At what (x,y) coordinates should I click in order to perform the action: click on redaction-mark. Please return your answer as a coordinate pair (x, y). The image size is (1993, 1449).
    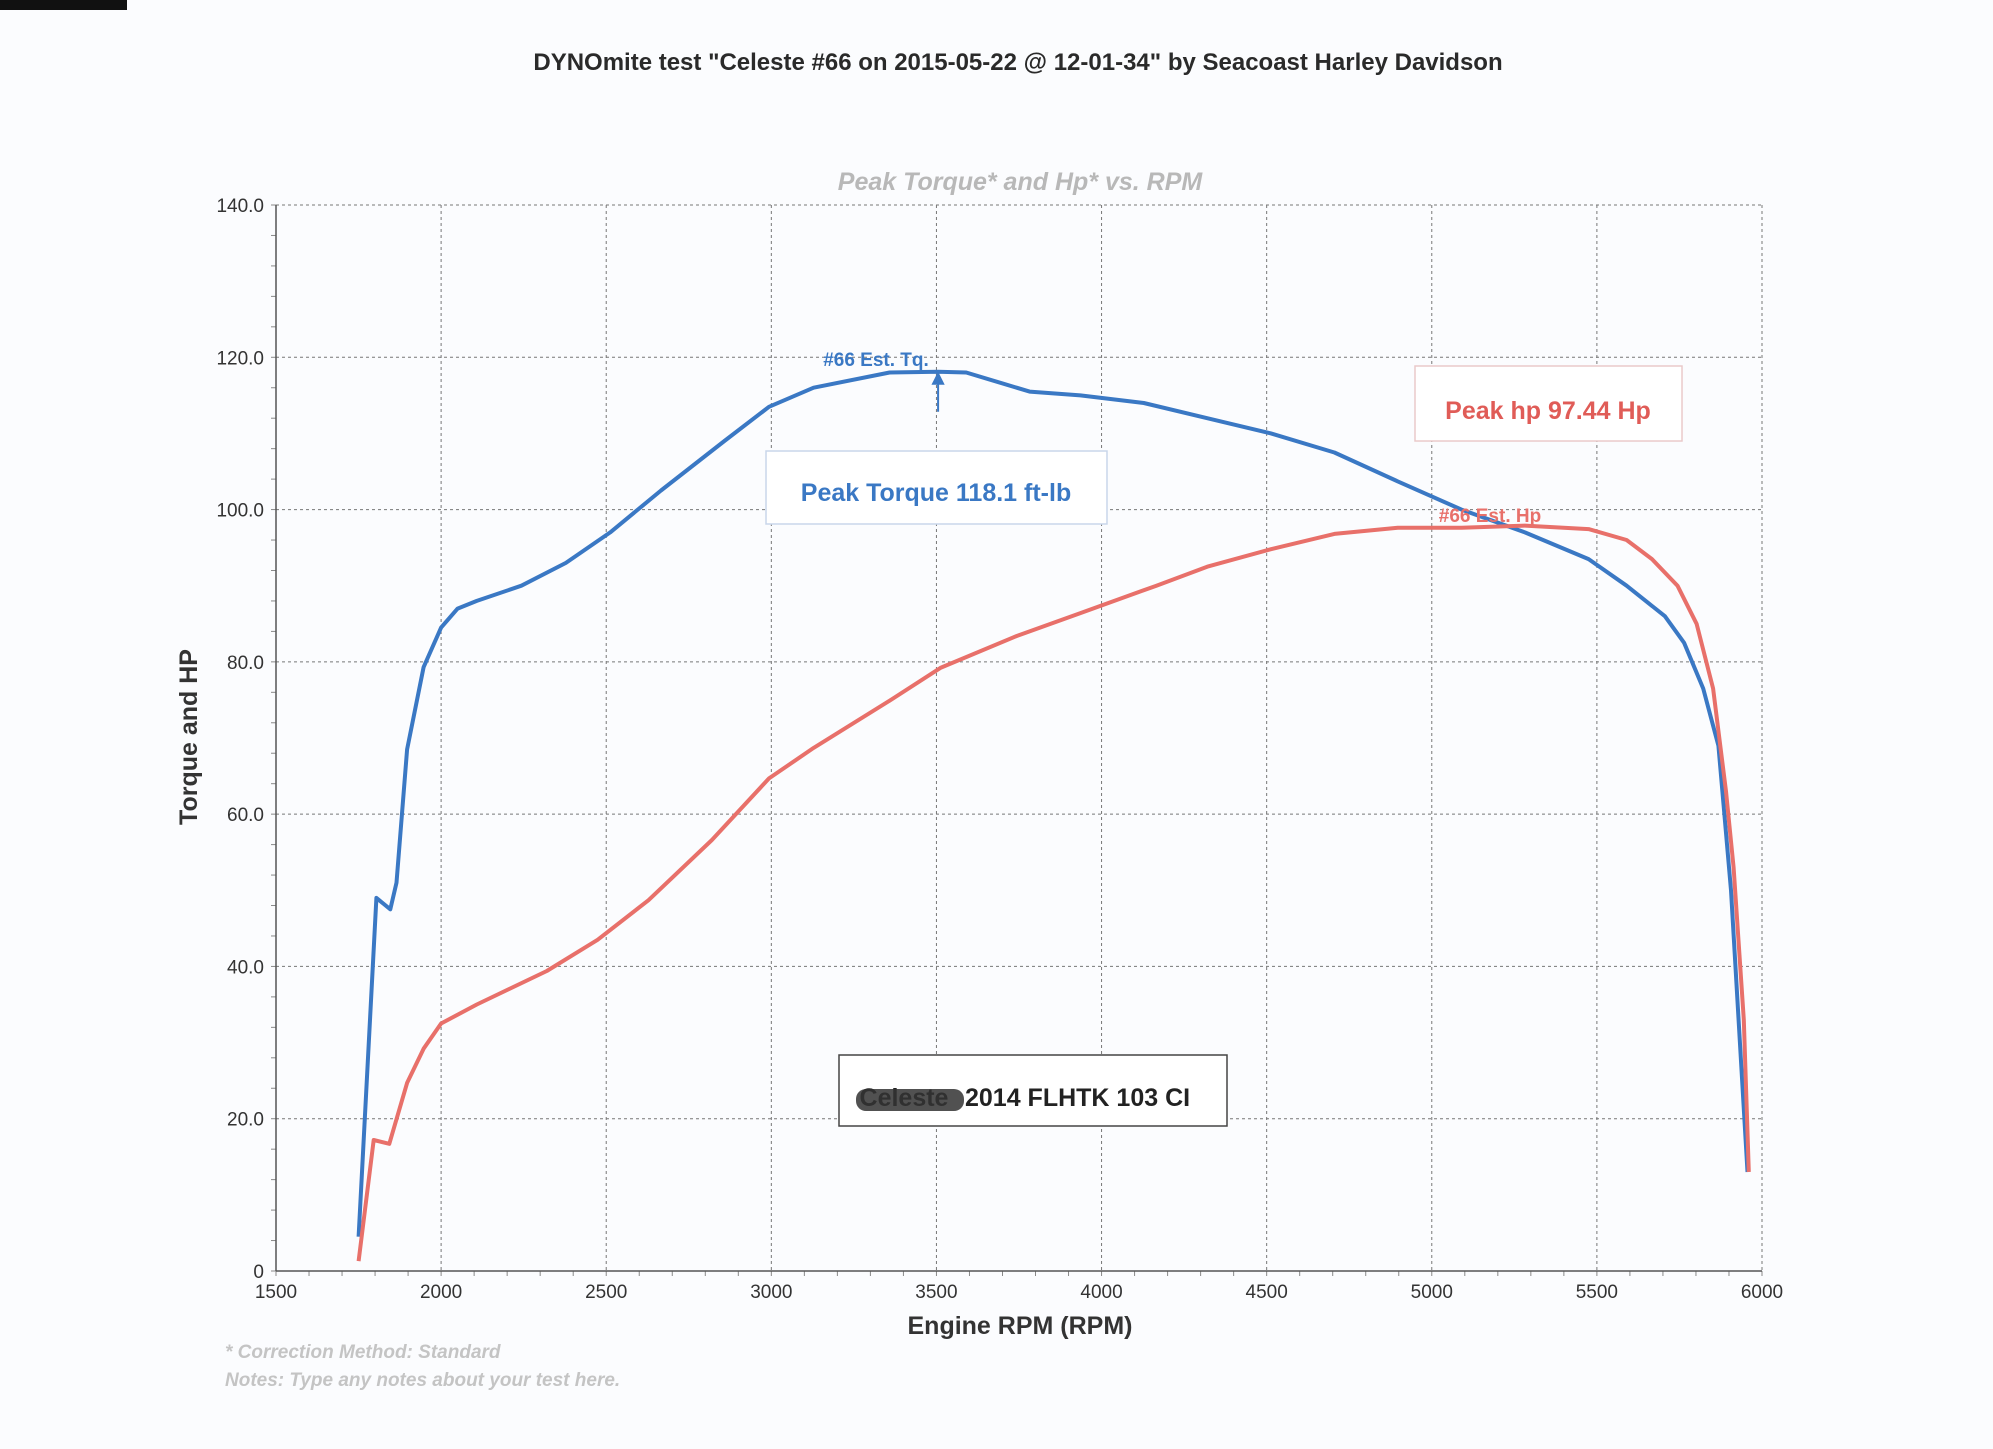
    Looking at the image, I should click on (910, 1100).